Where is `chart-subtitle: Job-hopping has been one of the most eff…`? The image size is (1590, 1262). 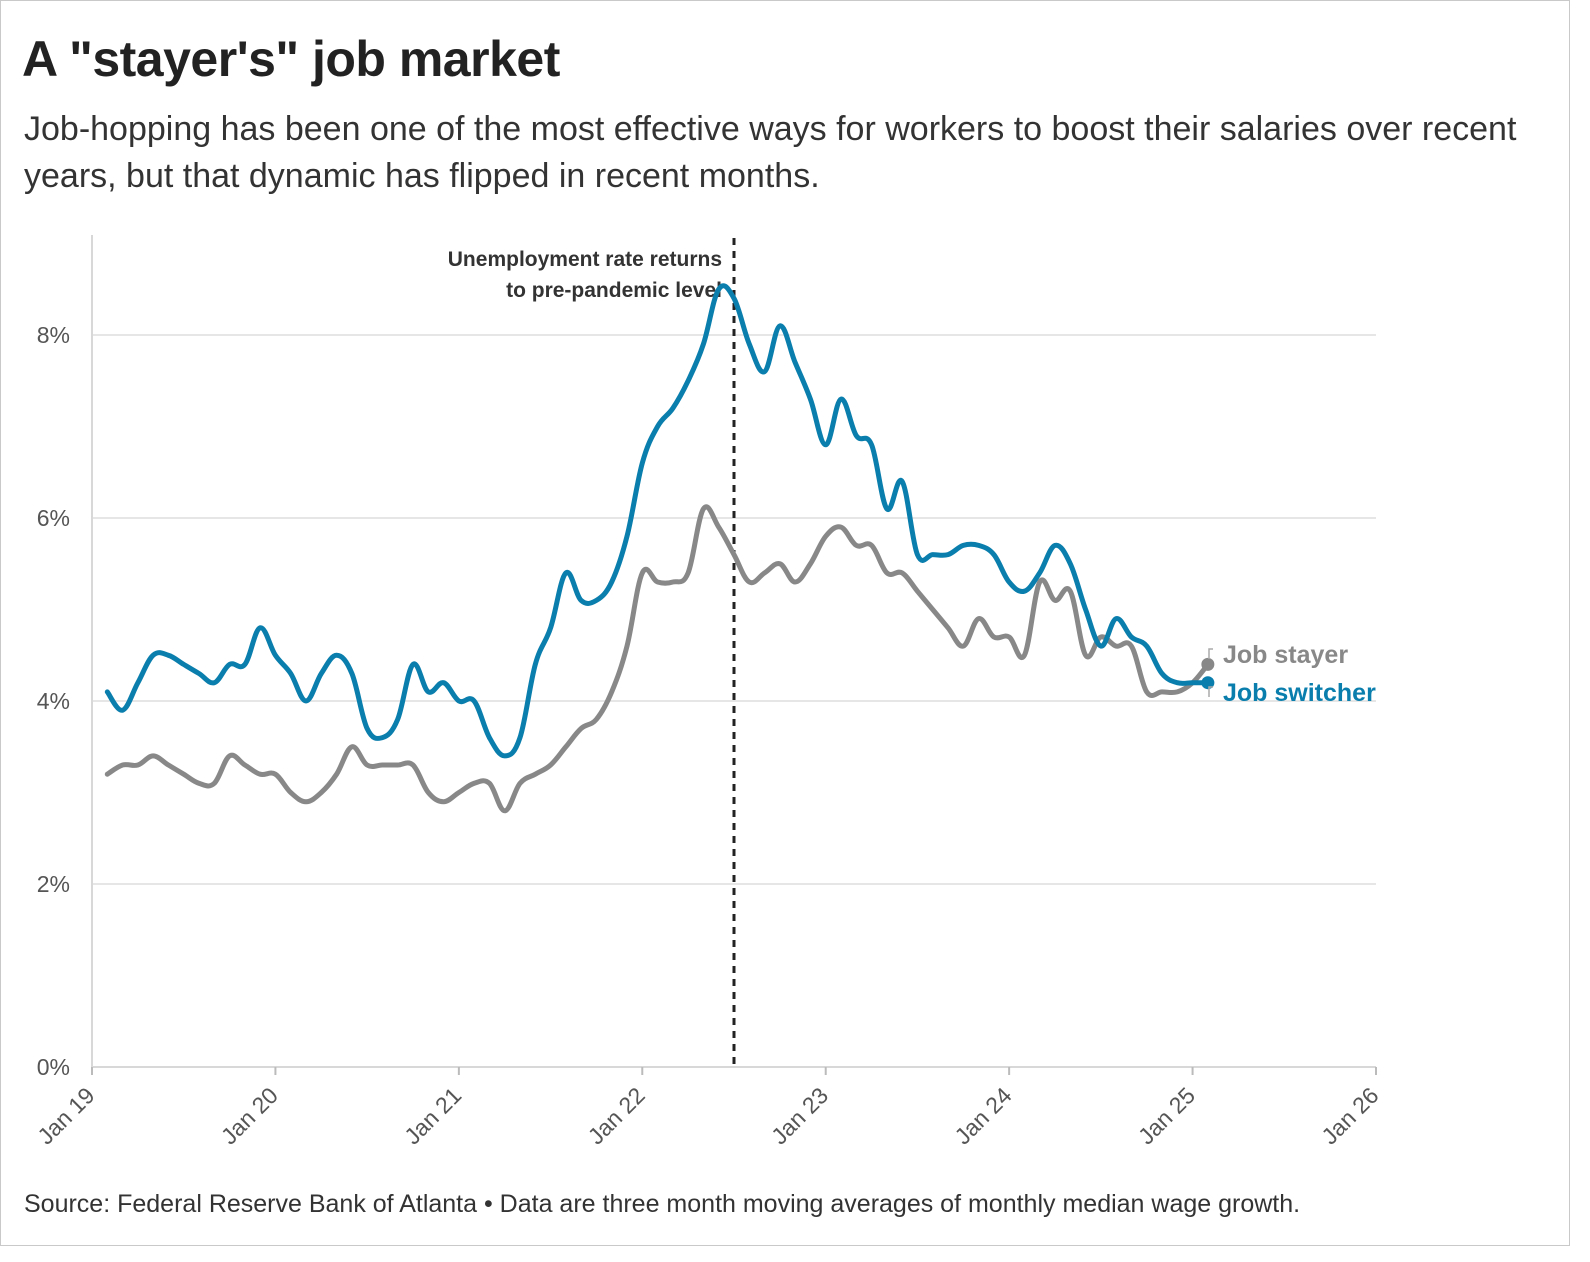
chart-subtitle: Job-hopping has been one of the most eff… is located at coordinates (770, 152).